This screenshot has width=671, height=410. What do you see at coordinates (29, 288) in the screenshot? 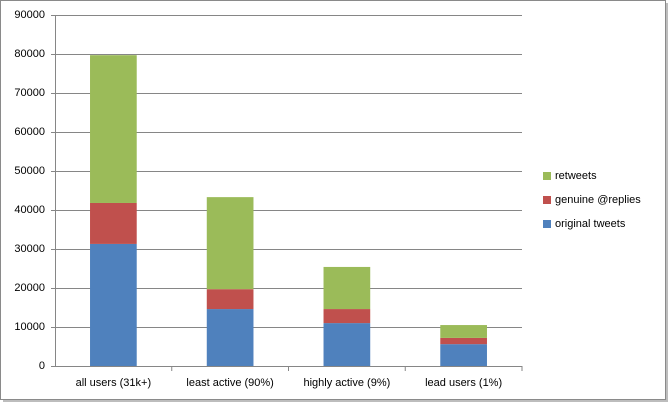
I see `y-tick-label: 20000` at bounding box center [29, 288].